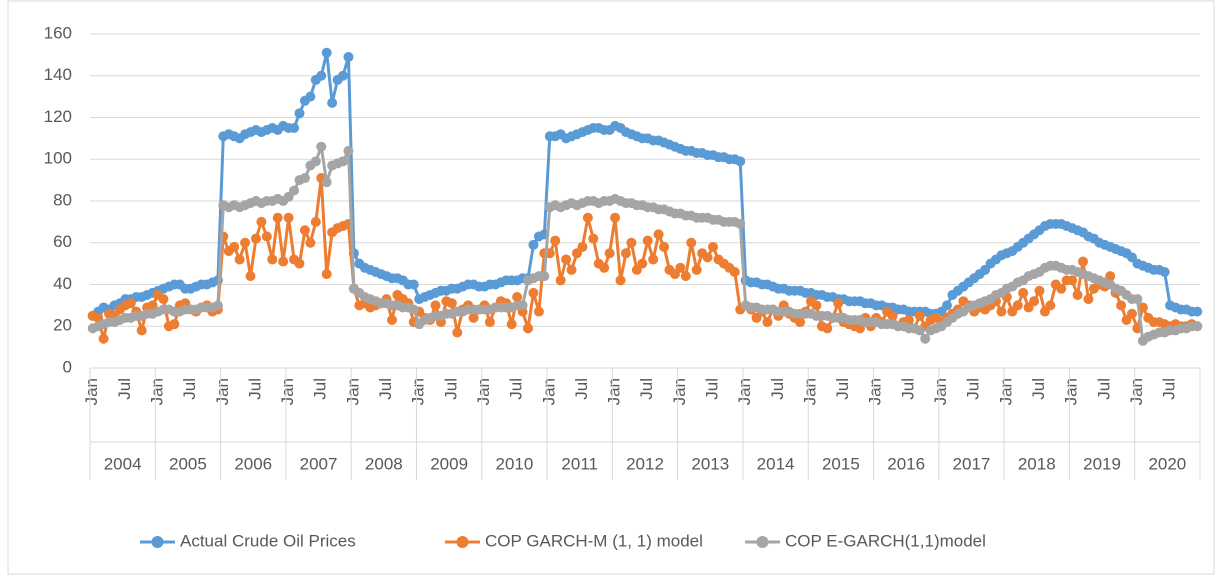 The height and width of the screenshot is (582, 1220). Describe the element at coordinates (62, 283) in the screenshot. I see `y-tick-label: 40` at that location.